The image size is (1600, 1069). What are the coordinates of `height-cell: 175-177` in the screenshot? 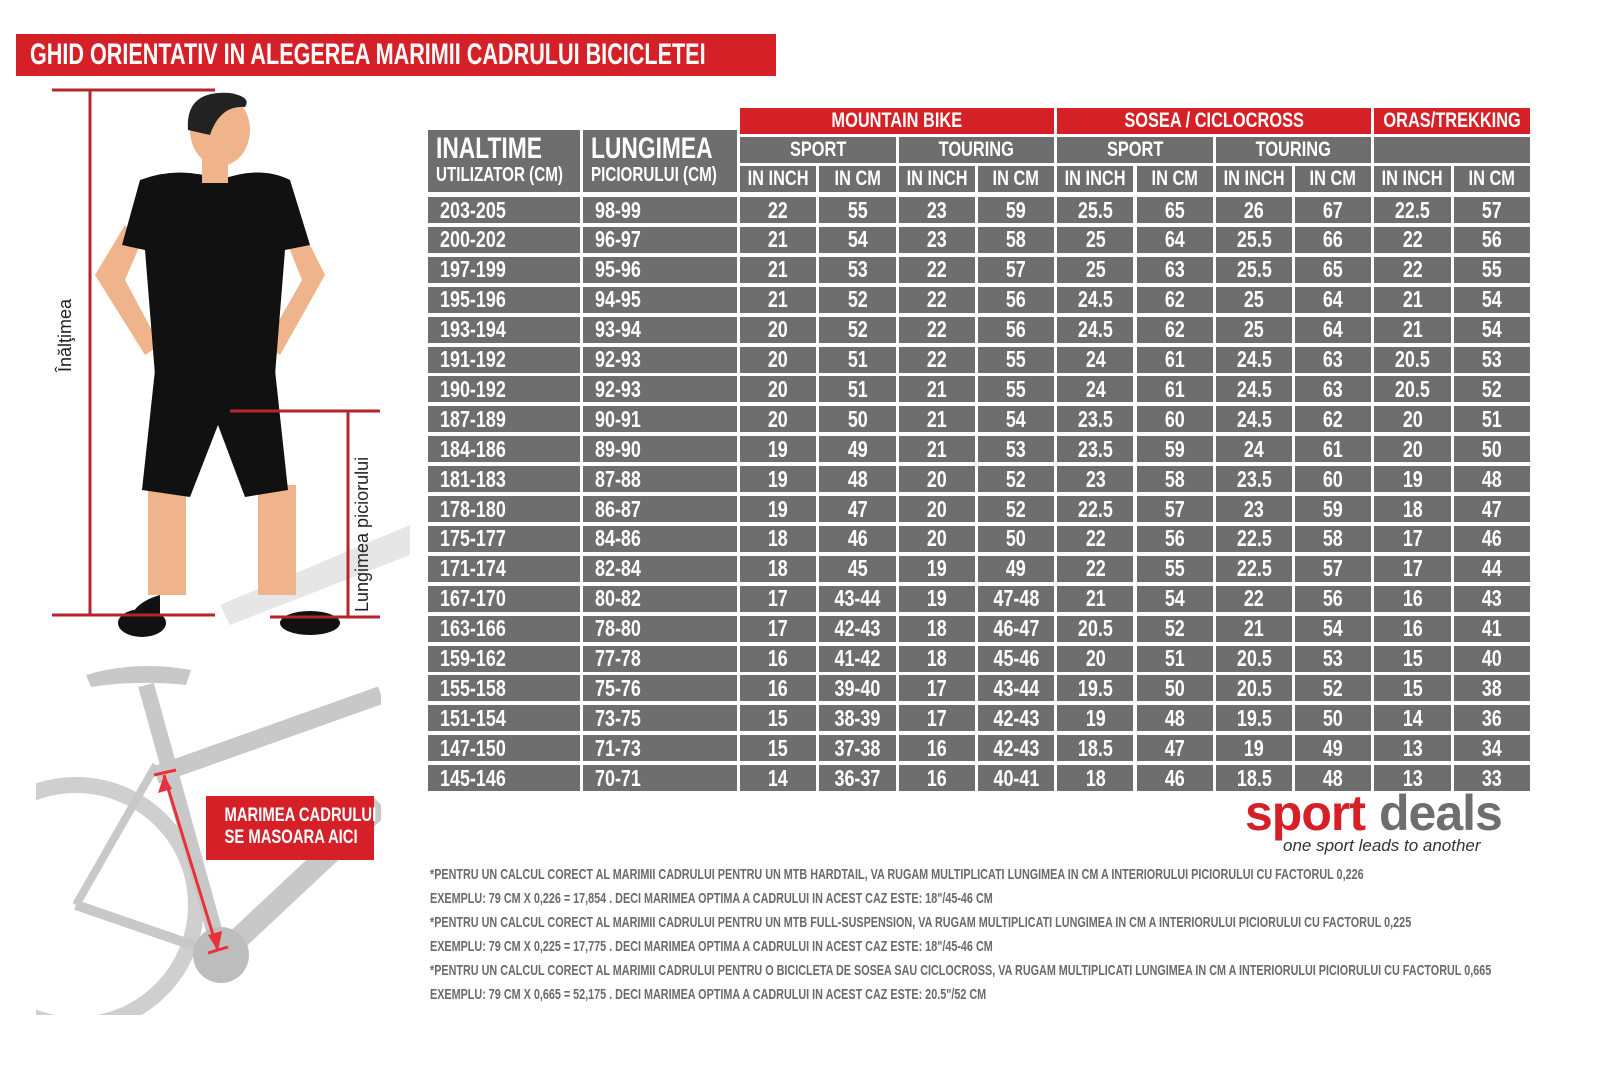 It's located at (504, 538).